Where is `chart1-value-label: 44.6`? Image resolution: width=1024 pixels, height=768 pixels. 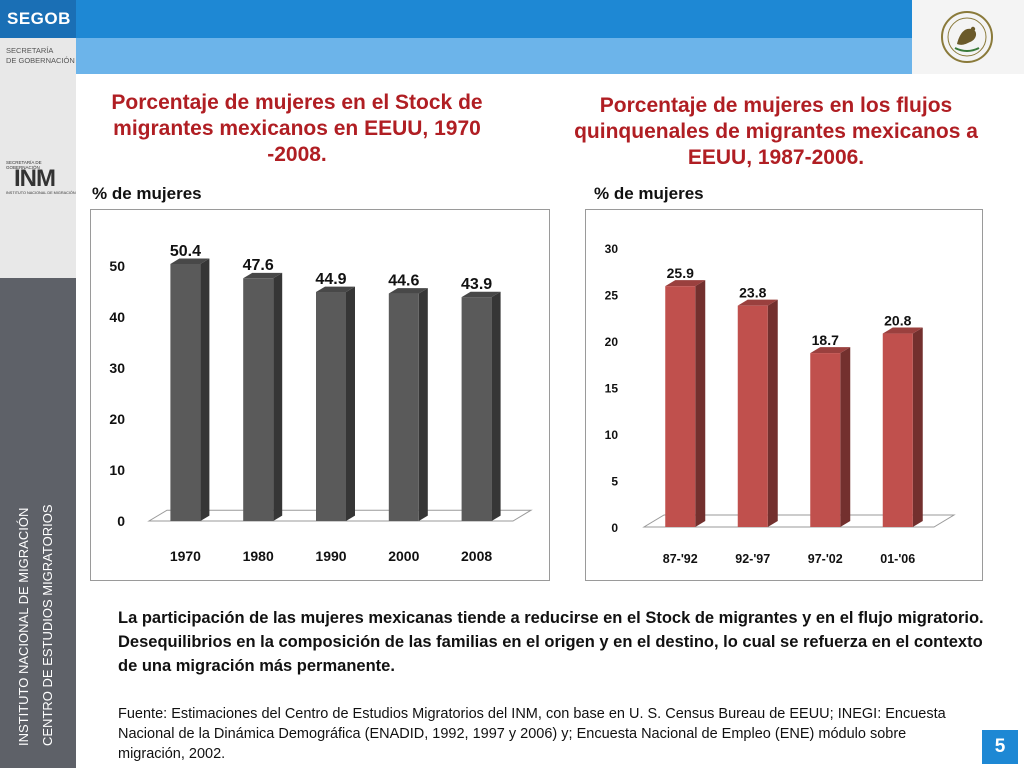
chart1-value-label: 44.6 is located at coordinates (403, 281).